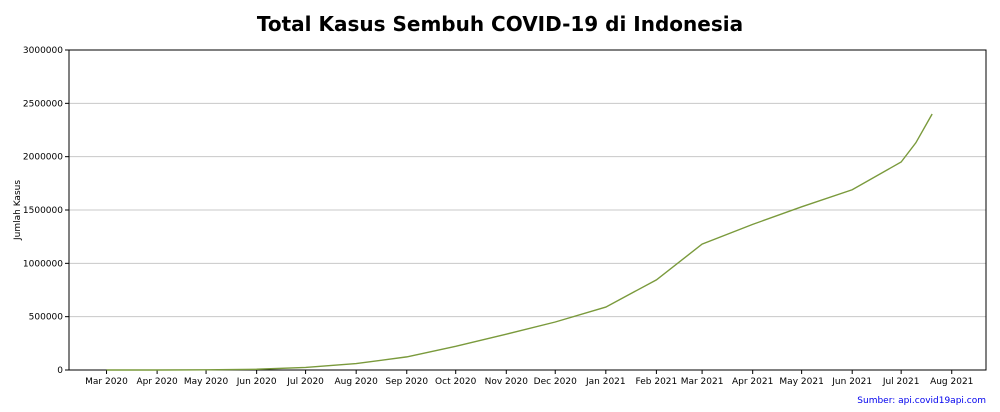 This screenshot has height=412, width=1000. What do you see at coordinates (752, 382) in the screenshot?
I see `x-tick-label: Apr 2021` at bounding box center [752, 382].